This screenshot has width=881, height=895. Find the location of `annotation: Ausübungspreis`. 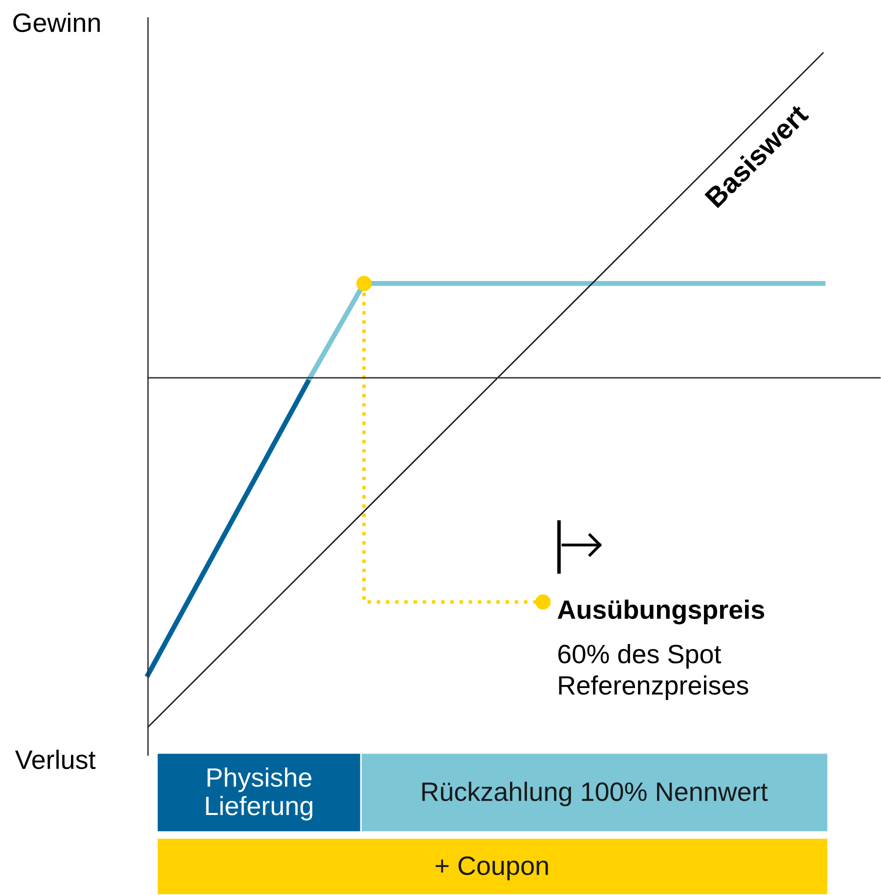

annotation: Ausübungspreis is located at coordinates (661, 612).